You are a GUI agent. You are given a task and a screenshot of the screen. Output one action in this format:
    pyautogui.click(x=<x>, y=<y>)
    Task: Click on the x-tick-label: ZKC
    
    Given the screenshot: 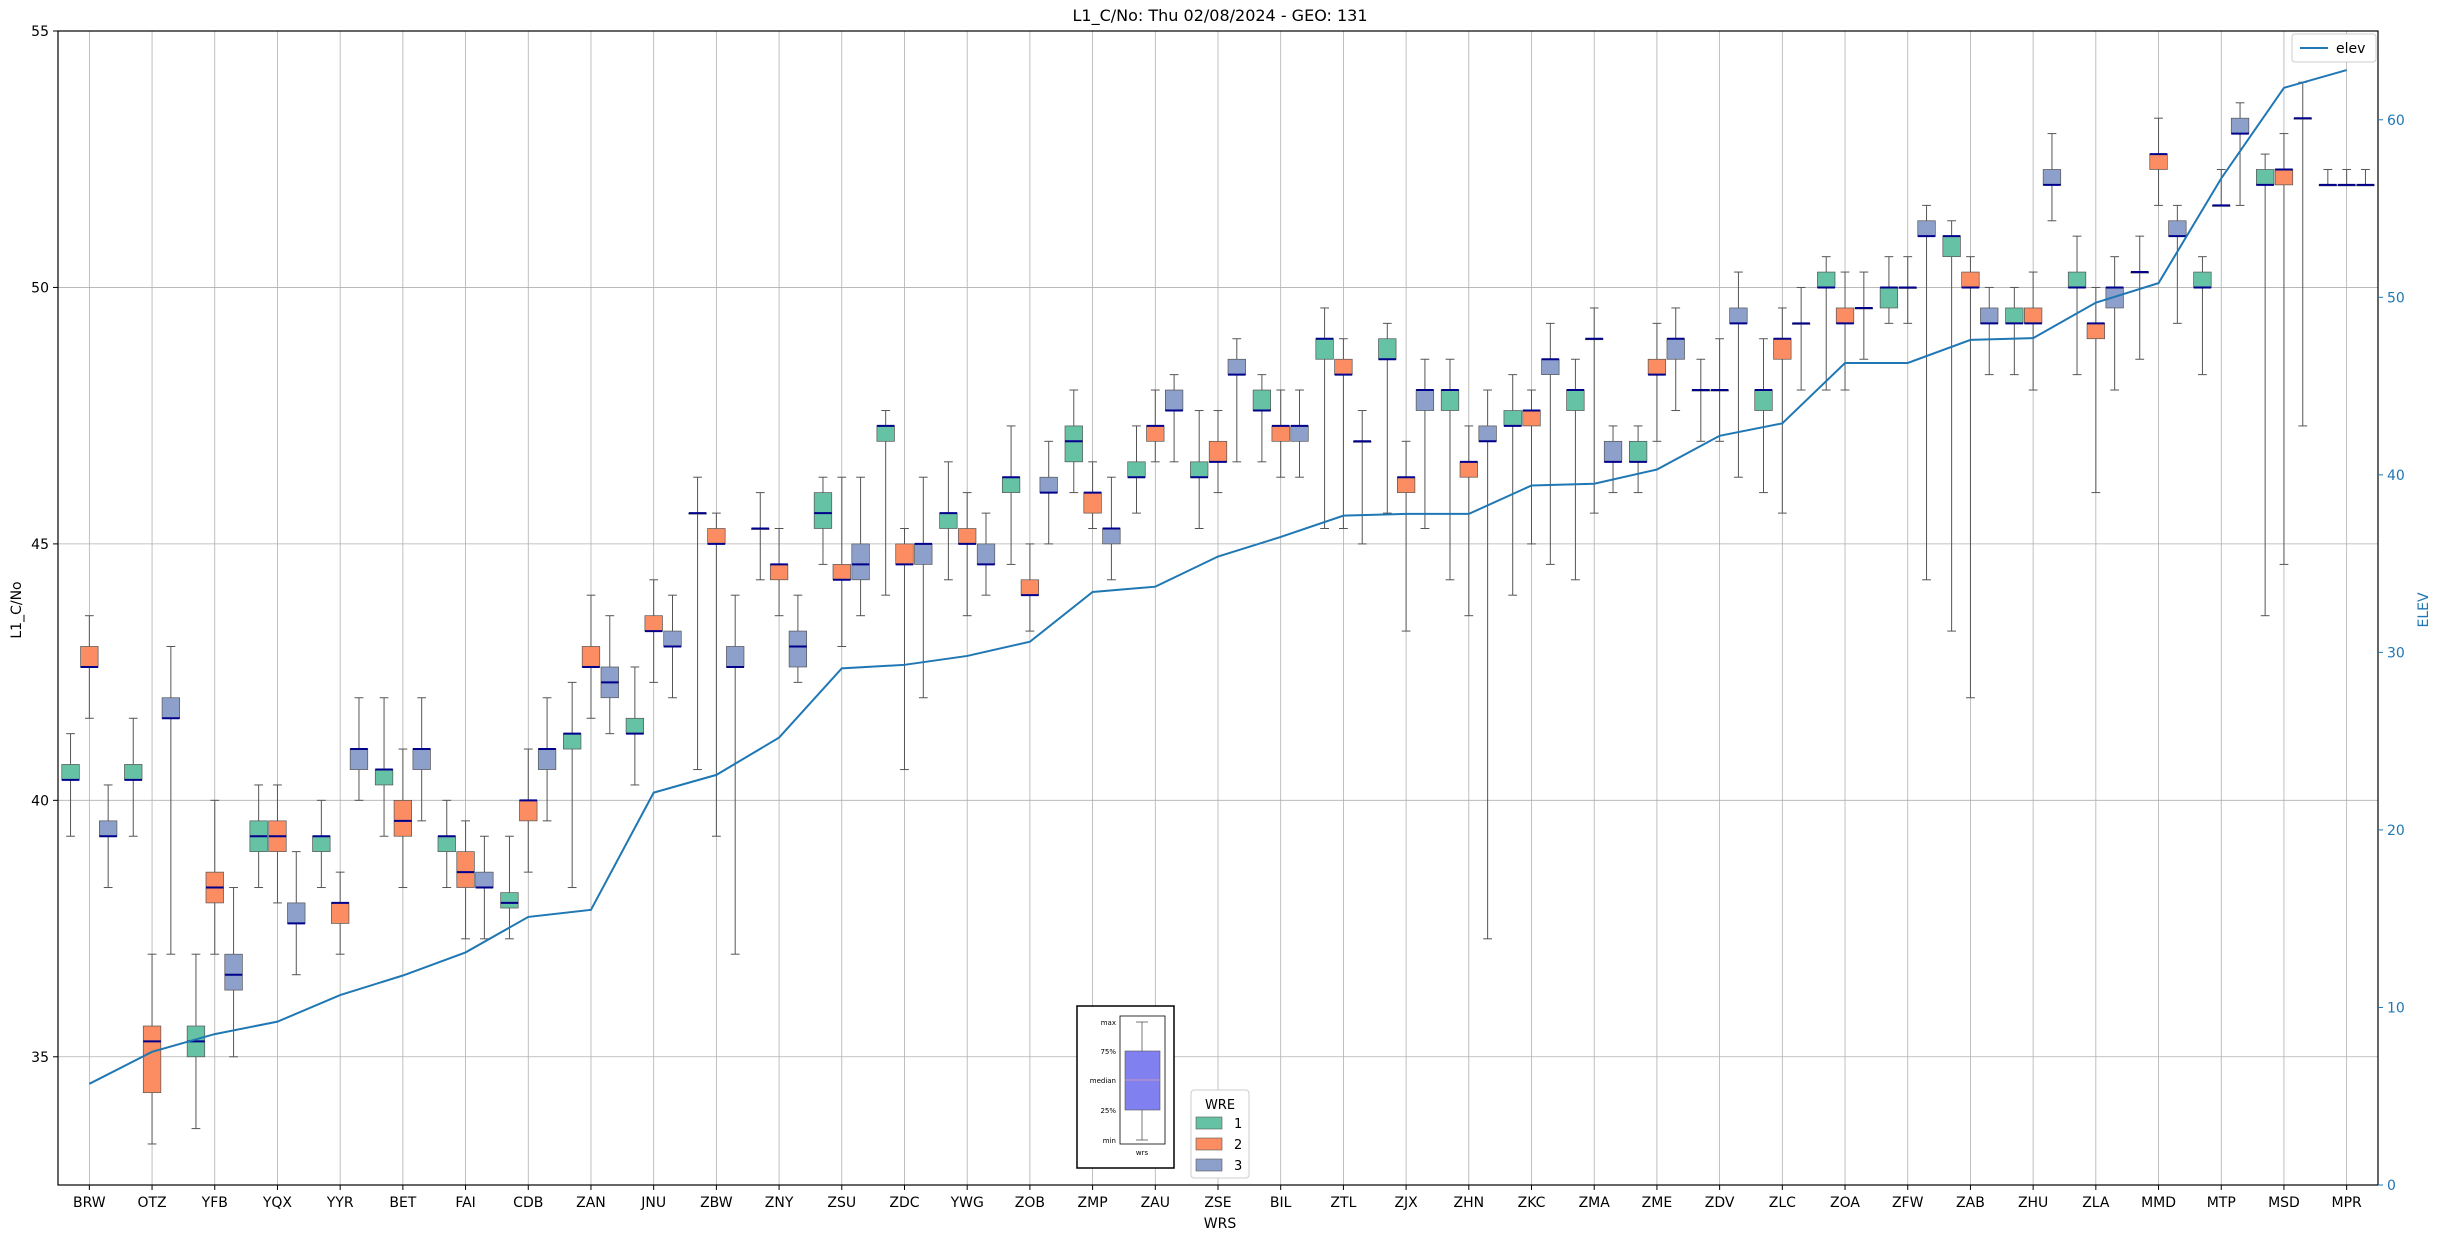 What is the action you would take?
    pyautogui.click(x=1532, y=1203)
    